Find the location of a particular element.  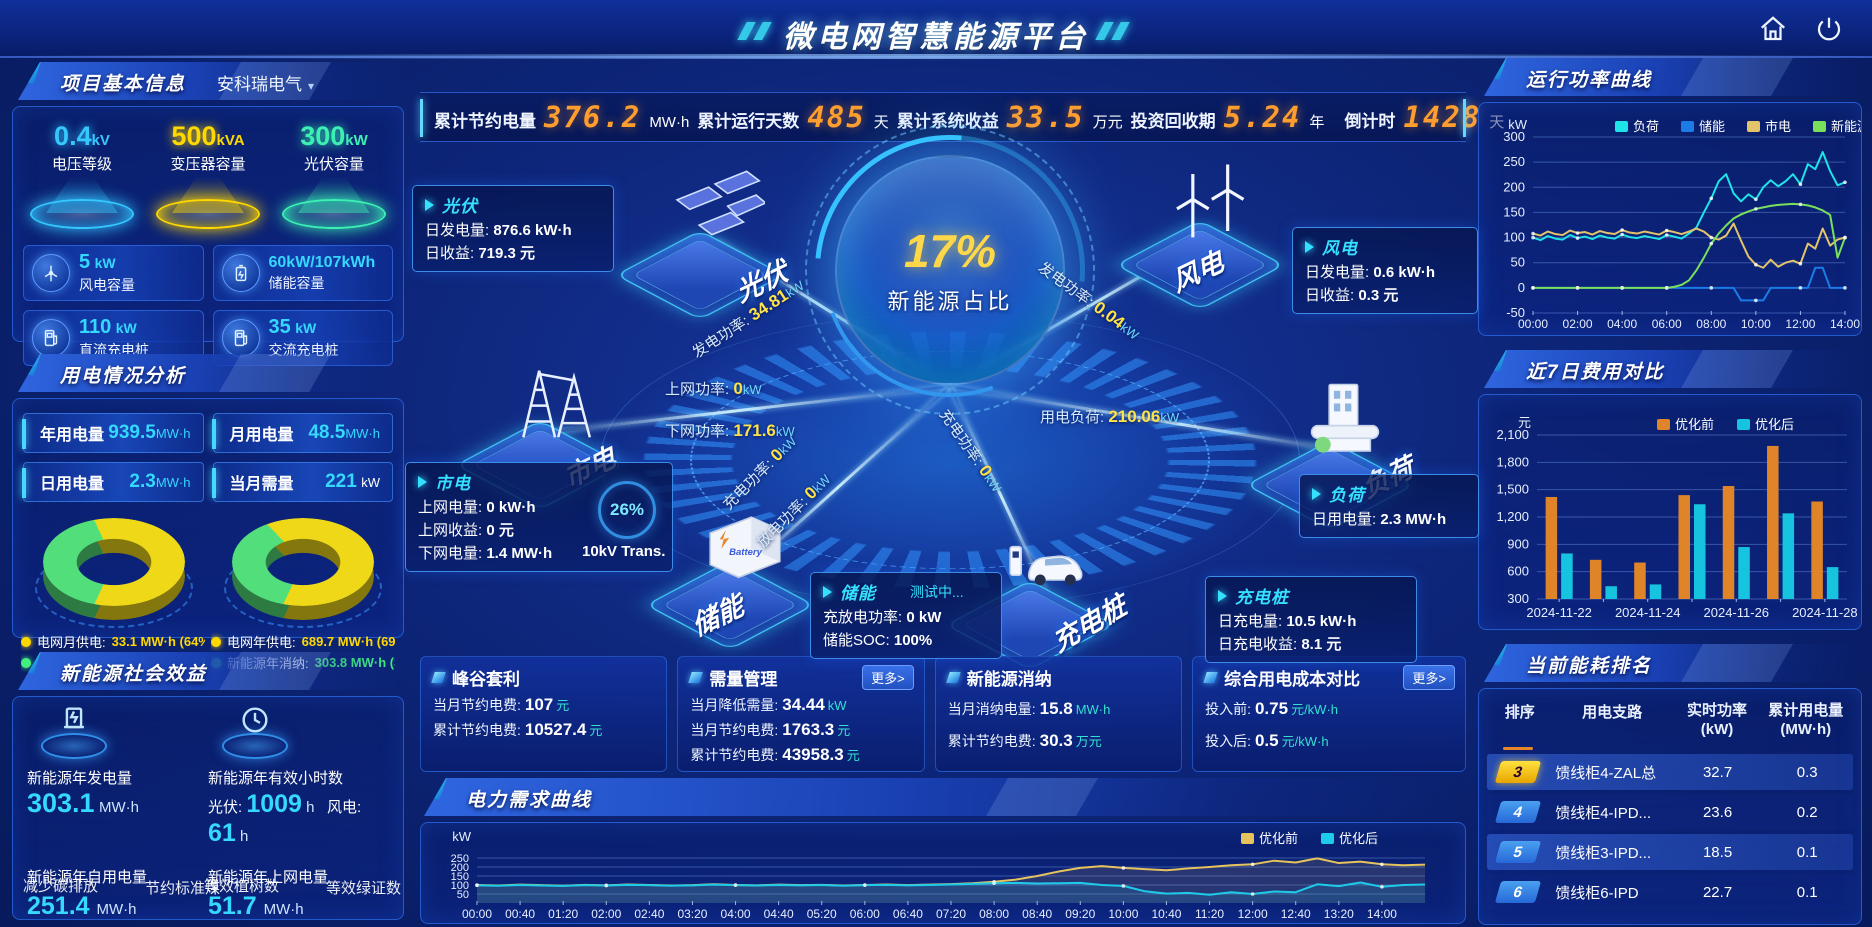

stat-value: 300 is located at coordinates (323, 136).